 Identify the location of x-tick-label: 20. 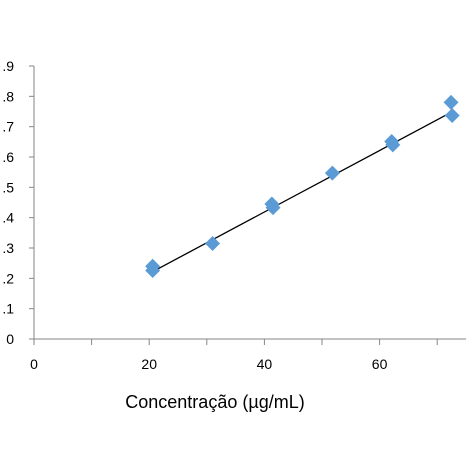
(149, 364).